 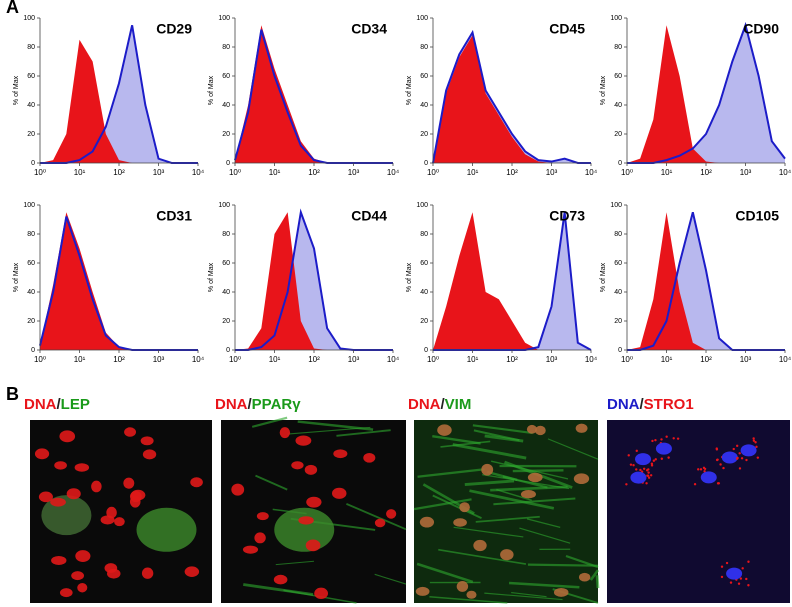 What do you see at coordinates (224, 205) in the screenshot?
I see `y-tick-label: 100` at bounding box center [224, 205].